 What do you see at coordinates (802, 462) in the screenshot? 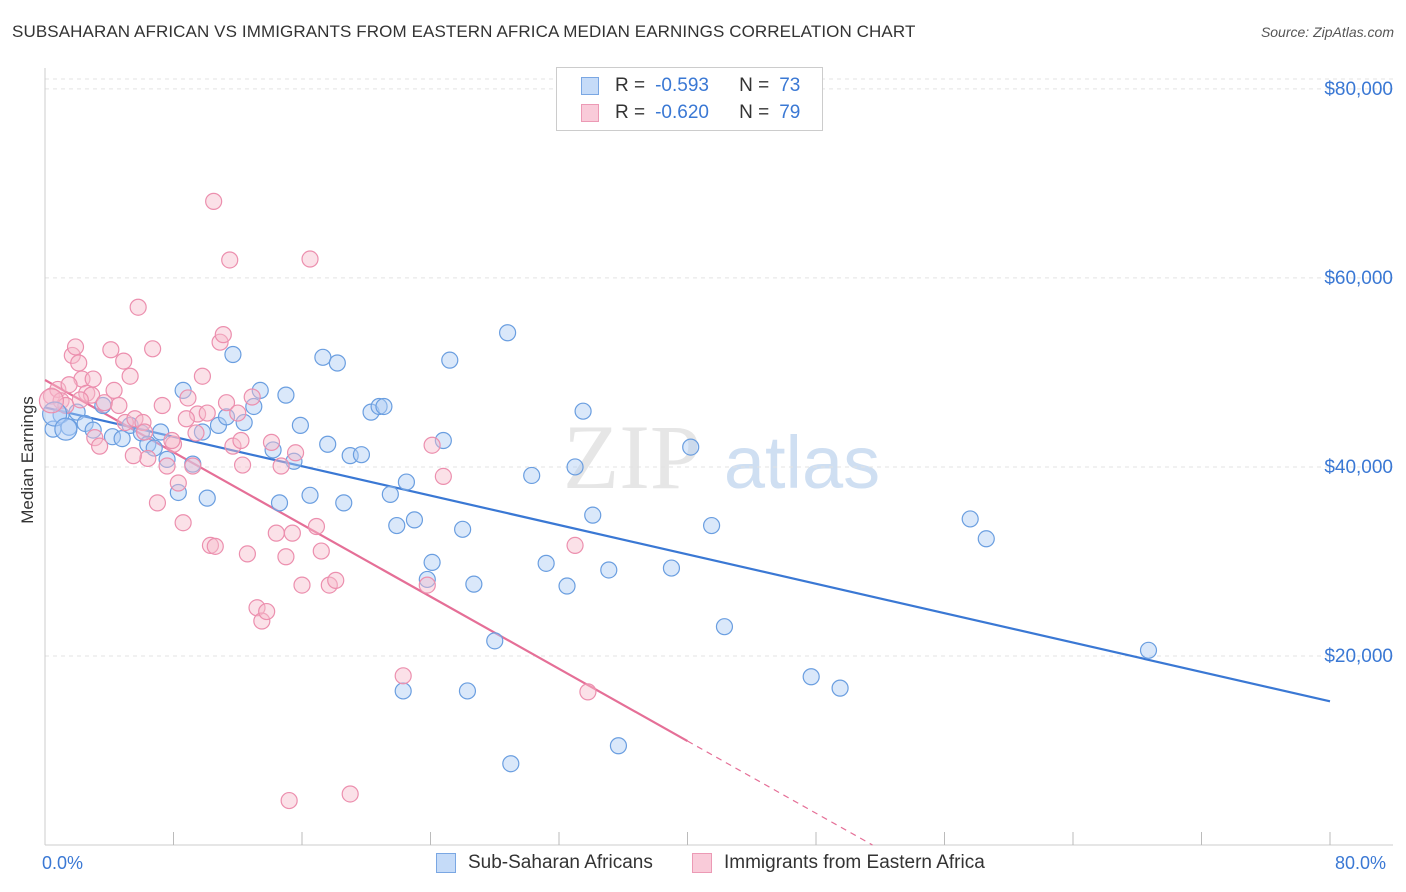
I see `watermark-atlas: atlas` at bounding box center [802, 462].